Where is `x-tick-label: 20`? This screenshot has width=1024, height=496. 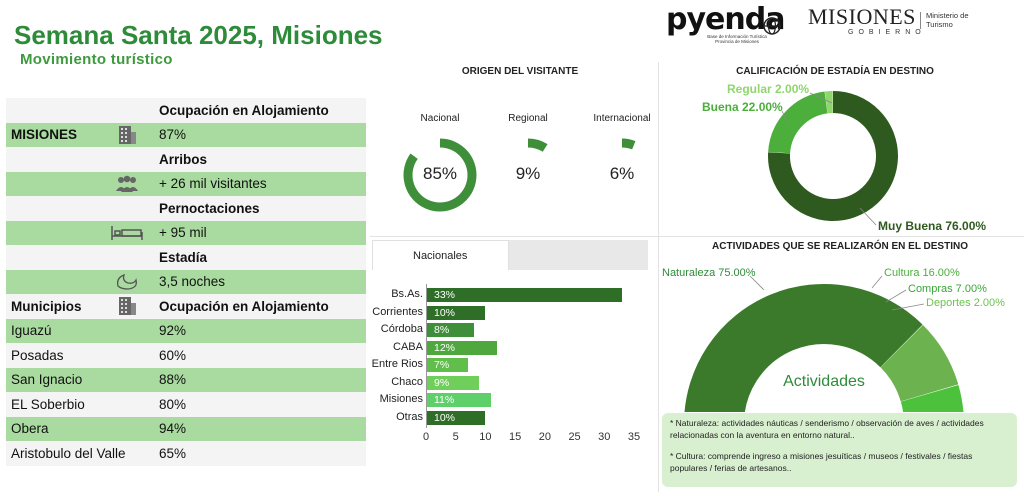
x-tick-label: 20 is located at coordinates (544, 437).